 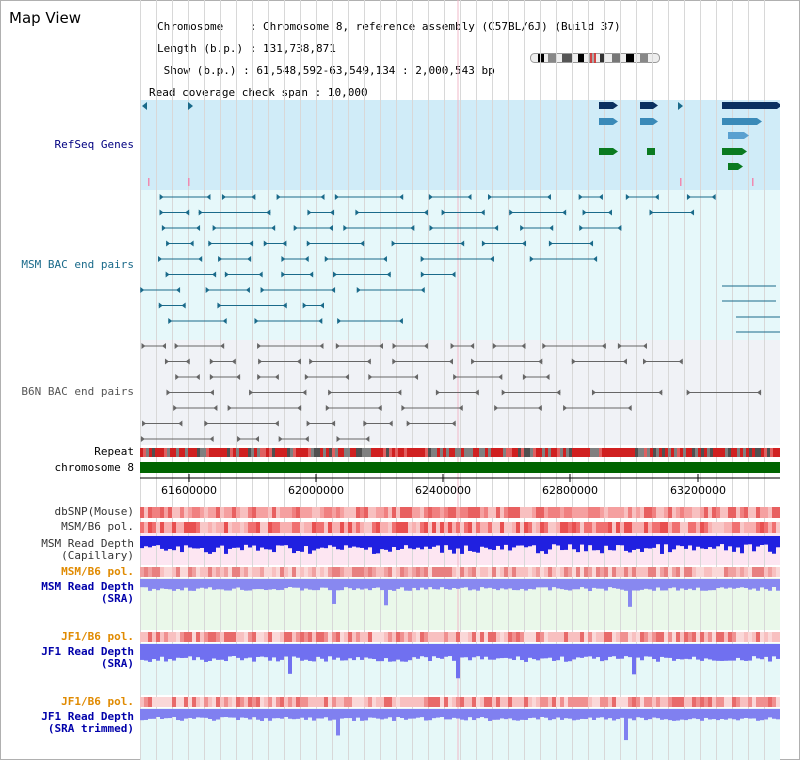 I want to click on axis-tick: 61600000, so click(x=189, y=490).